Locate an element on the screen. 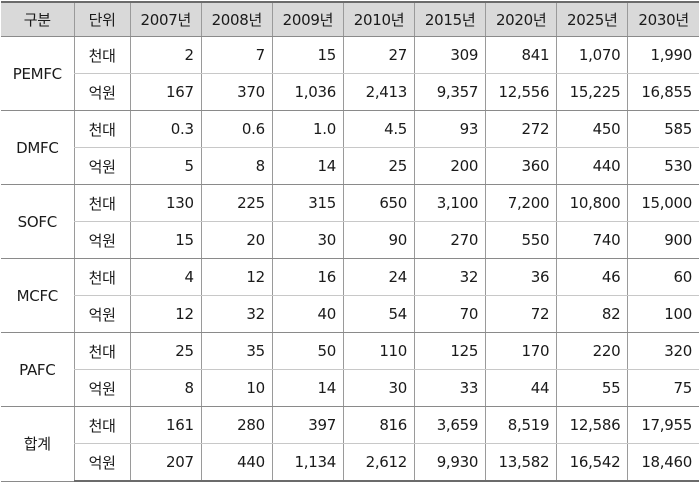 The image size is (700, 485). value-cell: 207 is located at coordinates (165, 462).